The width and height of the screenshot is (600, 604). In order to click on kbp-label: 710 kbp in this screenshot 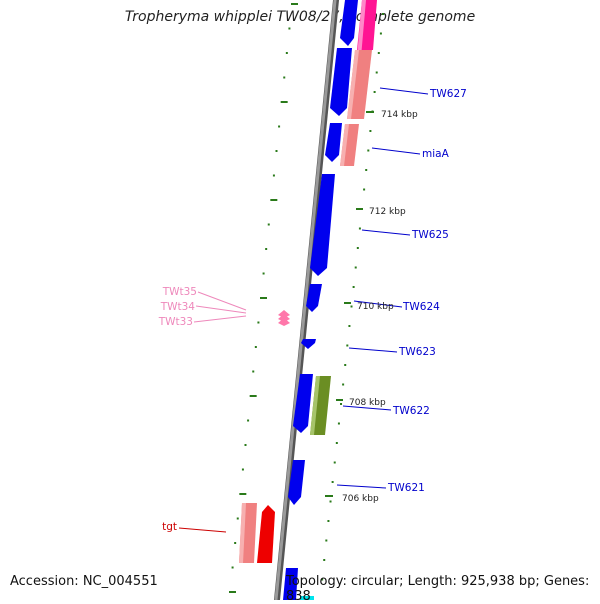, I will do `click(375, 307)`.